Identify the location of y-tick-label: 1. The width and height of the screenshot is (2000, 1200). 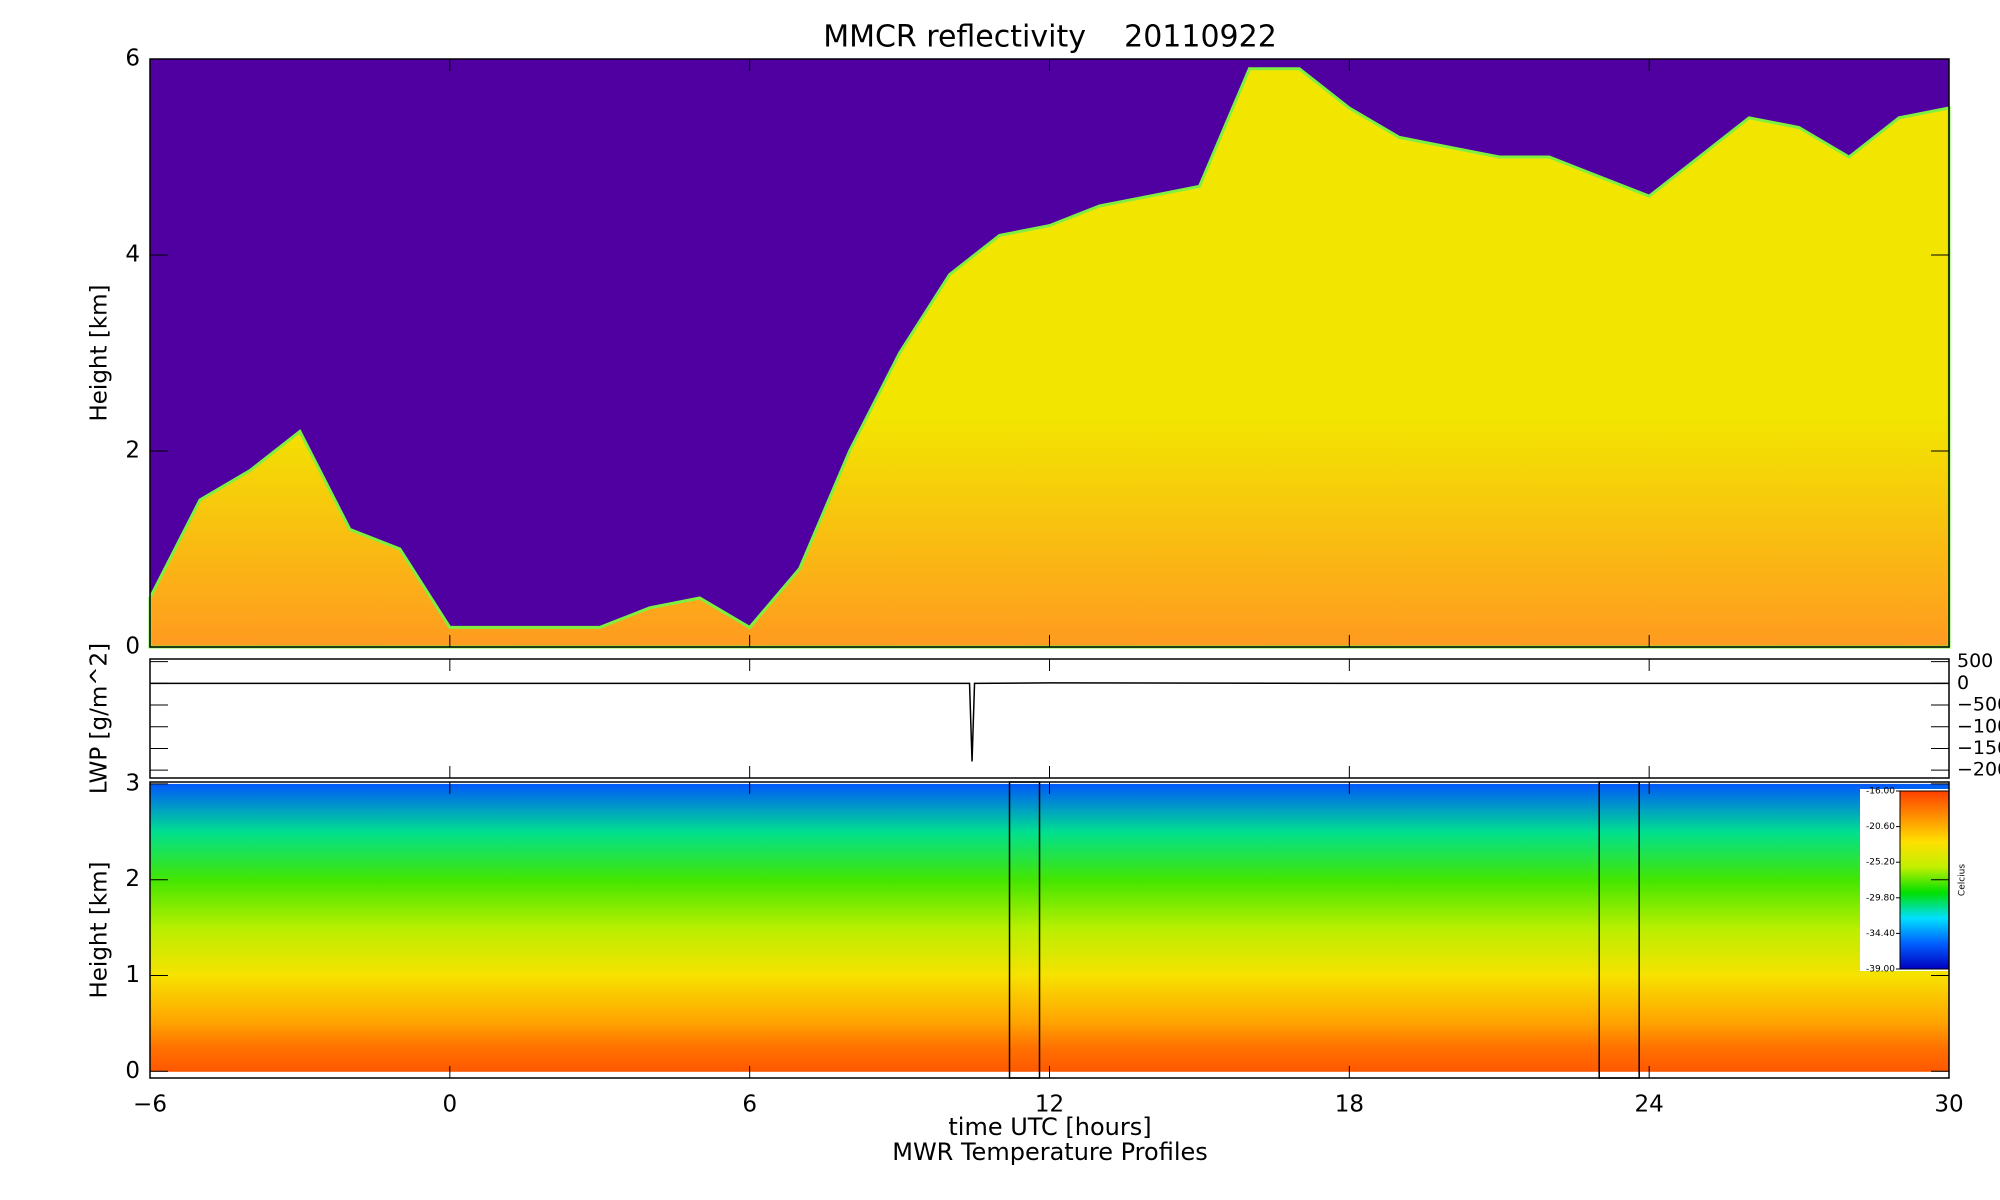
(132, 975).